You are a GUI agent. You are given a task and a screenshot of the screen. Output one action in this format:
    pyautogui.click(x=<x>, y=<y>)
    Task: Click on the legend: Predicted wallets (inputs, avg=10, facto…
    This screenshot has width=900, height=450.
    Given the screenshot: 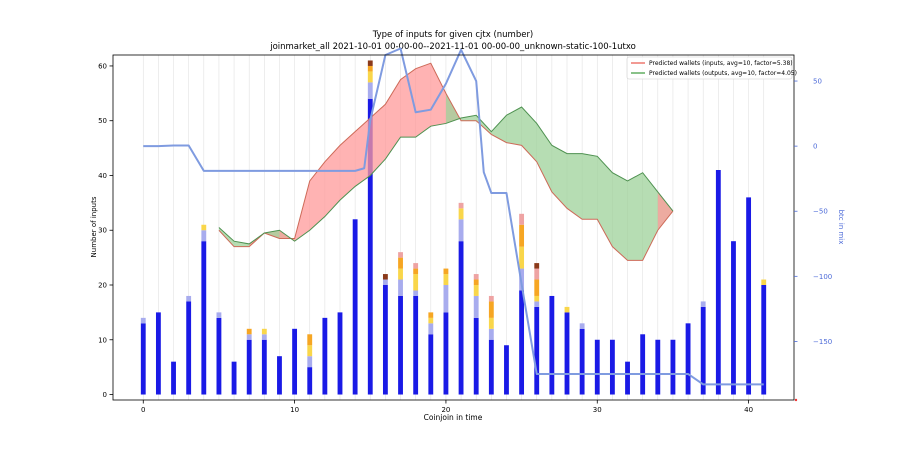 What is the action you would take?
    pyautogui.click(x=711, y=68)
    